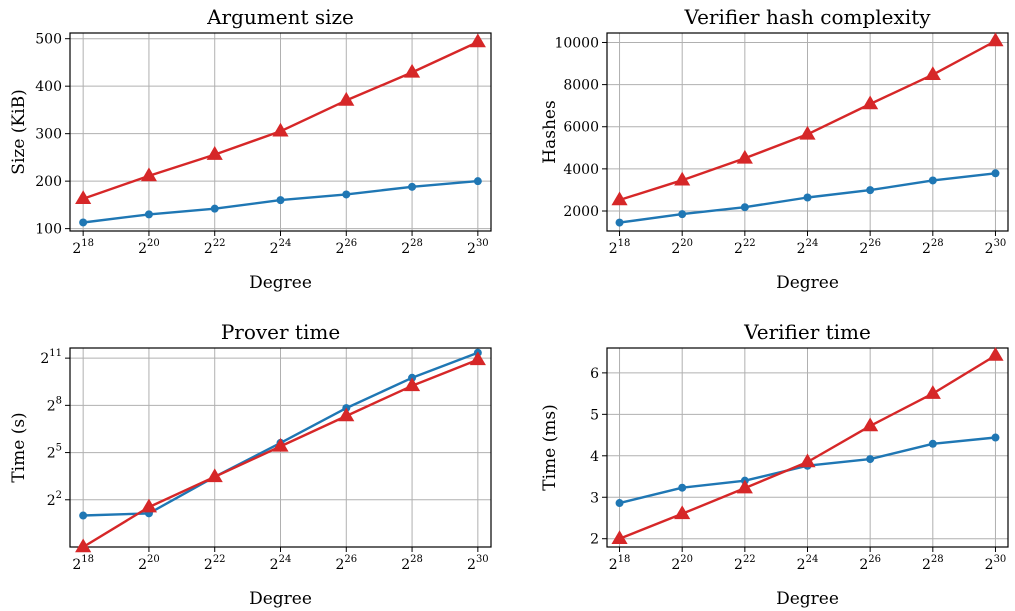 The image size is (1015, 611). What do you see at coordinates (594, 415) in the screenshot?
I see `verifier-time-y-tick-label: 5` at bounding box center [594, 415].